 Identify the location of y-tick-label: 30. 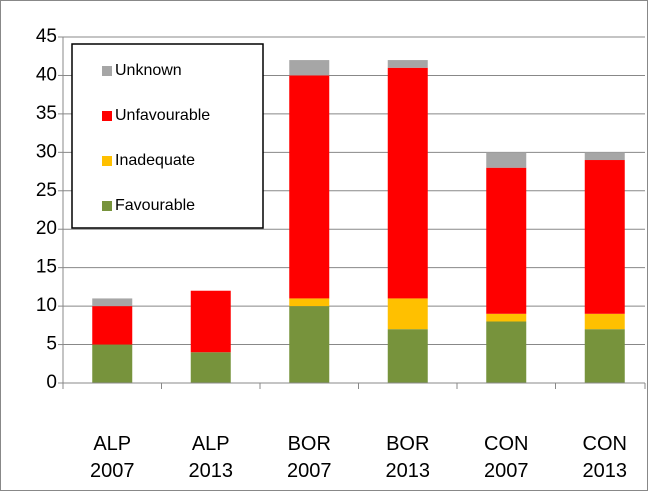
(46, 151).